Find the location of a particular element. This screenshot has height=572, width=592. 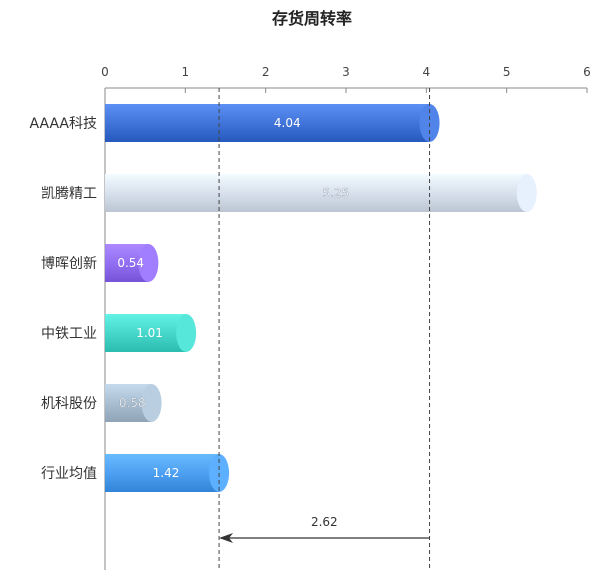

x-tick-label: 4 is located at coordinates (427, 72).